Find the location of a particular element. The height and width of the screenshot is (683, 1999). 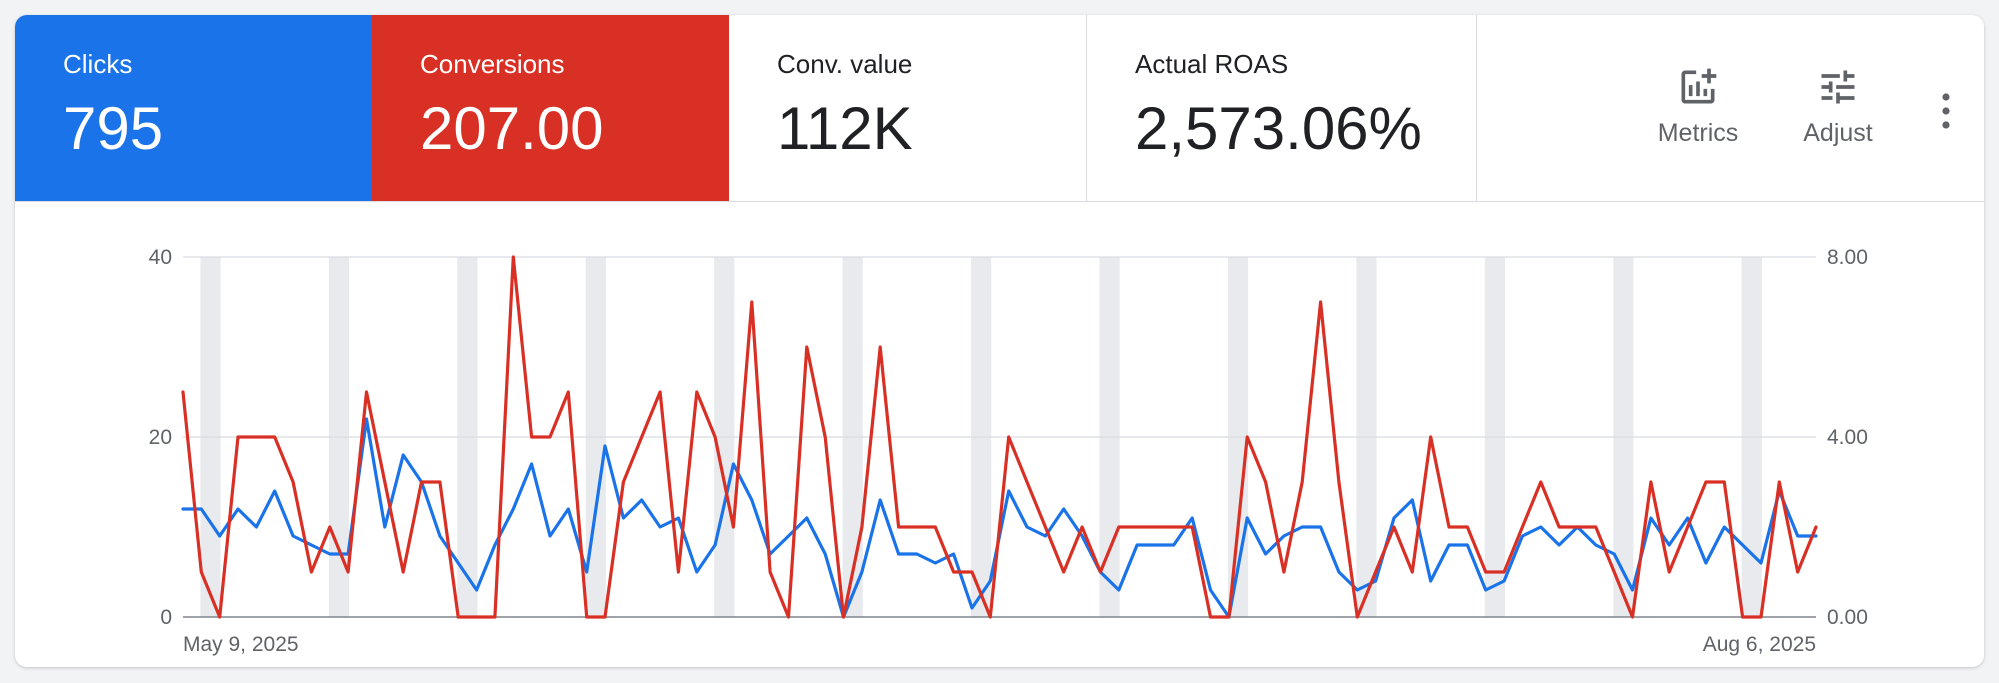

left-axis-tick-2: 40 is located at coordinates (160, 257).